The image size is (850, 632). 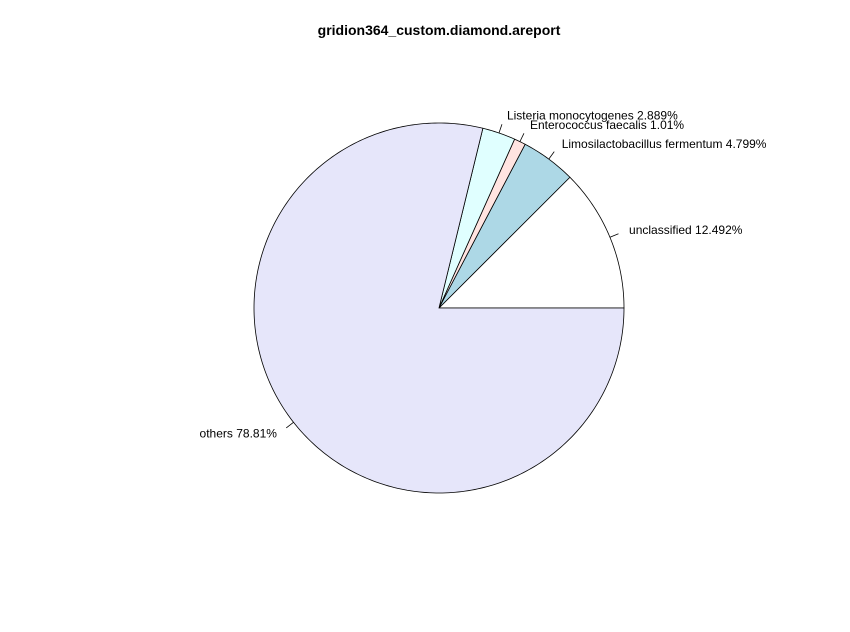 I want to click on pie-label-3: Listeria monocytogenes 2.889%, so click(x=592, y=115).